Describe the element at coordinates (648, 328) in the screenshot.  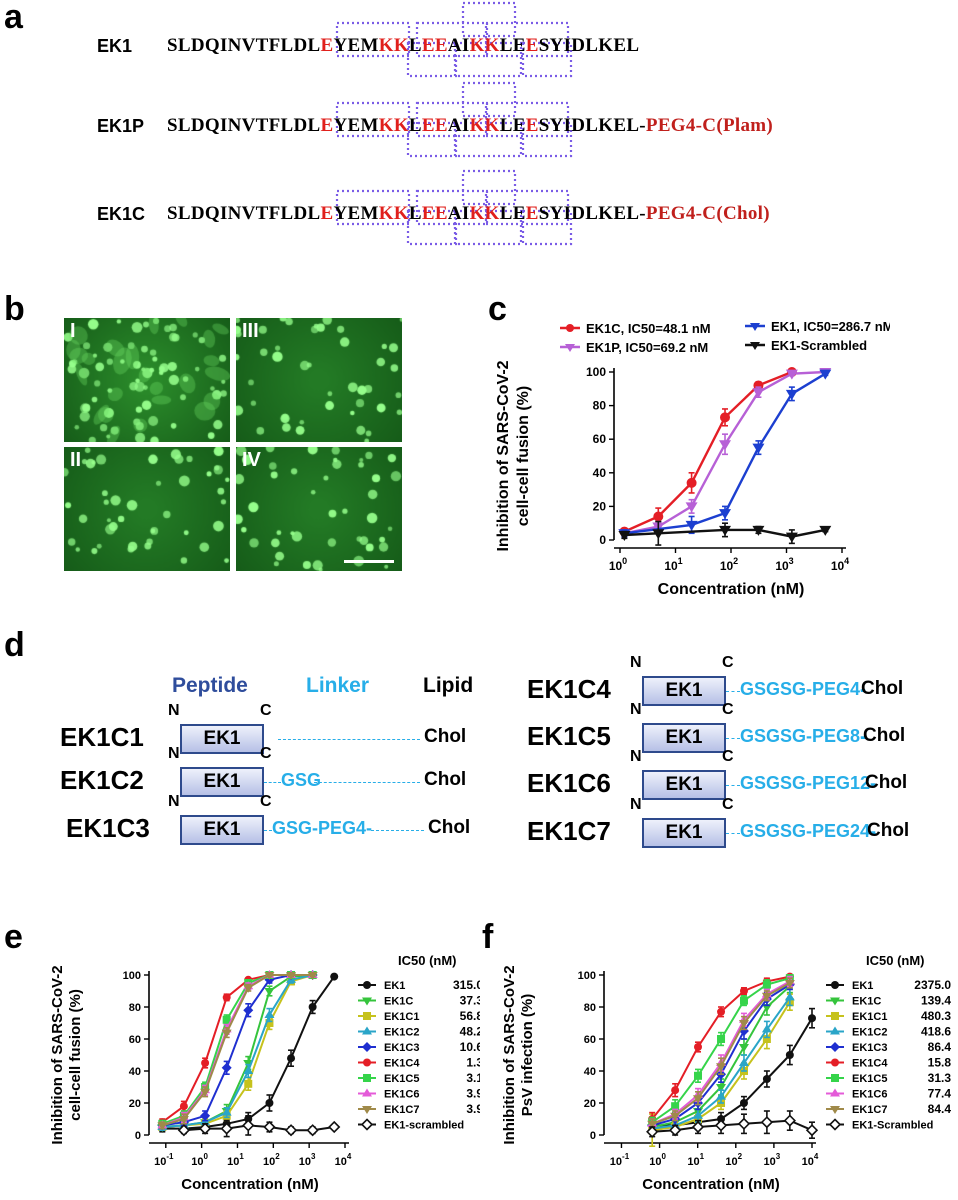
I see `legend-label: EK1C, IC50=48.1 nM` at that location.